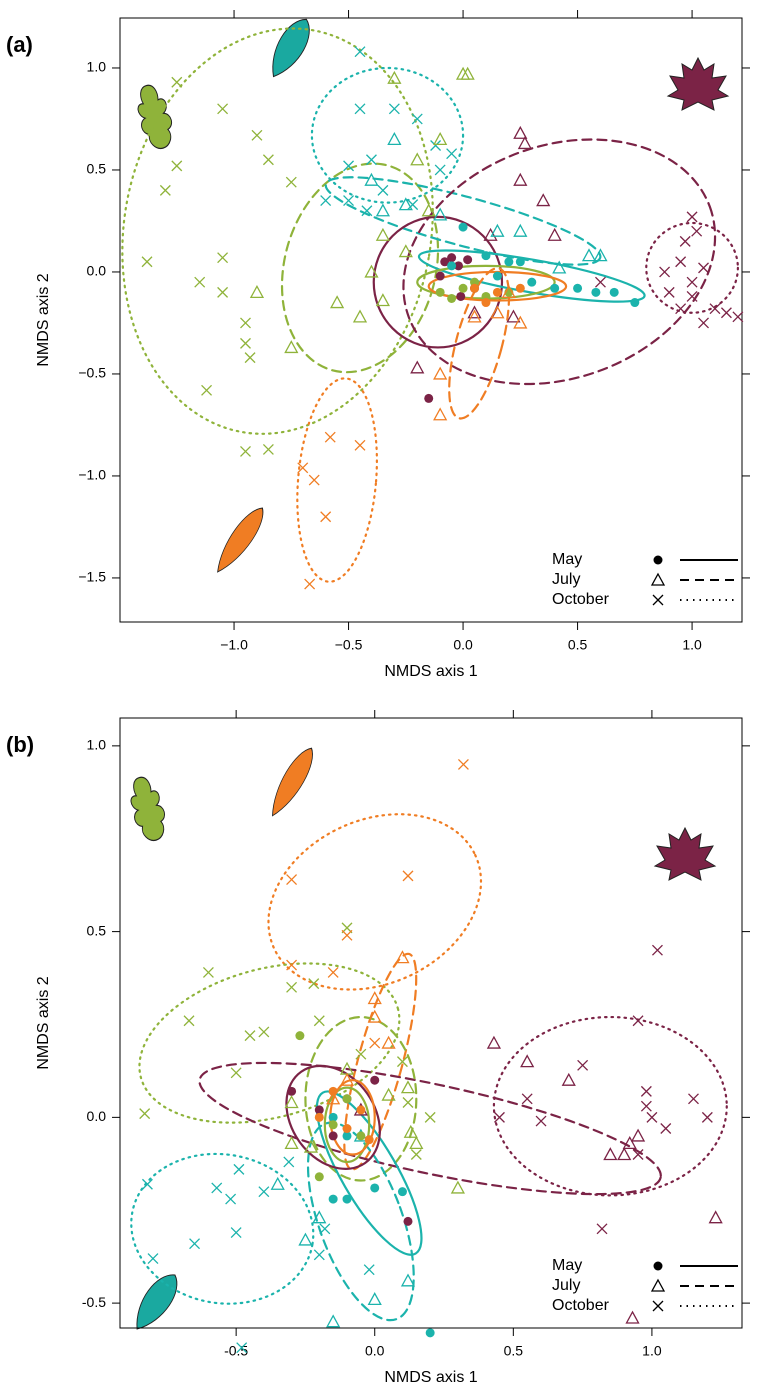 This screenshot has width=760, height=1396. I want to click on x-tick-label: 0.0, so click(463, 645).